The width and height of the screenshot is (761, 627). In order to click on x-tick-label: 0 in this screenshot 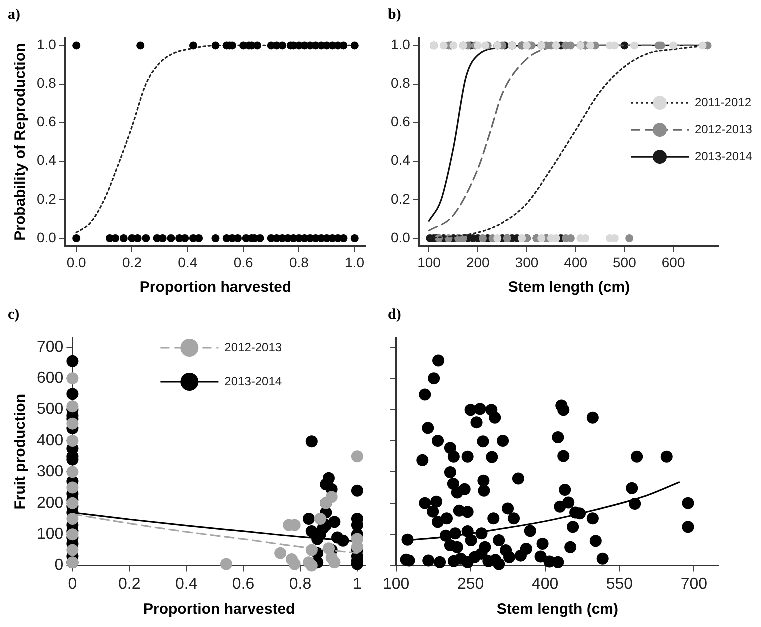, I will do `click(73, 584)`.